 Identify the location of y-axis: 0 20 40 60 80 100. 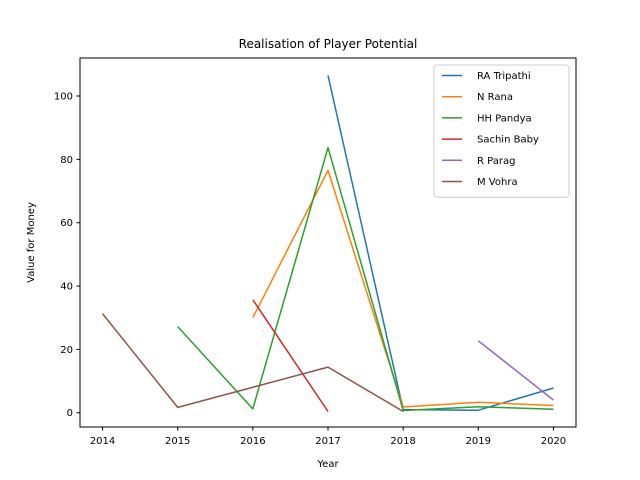
(67, 255).